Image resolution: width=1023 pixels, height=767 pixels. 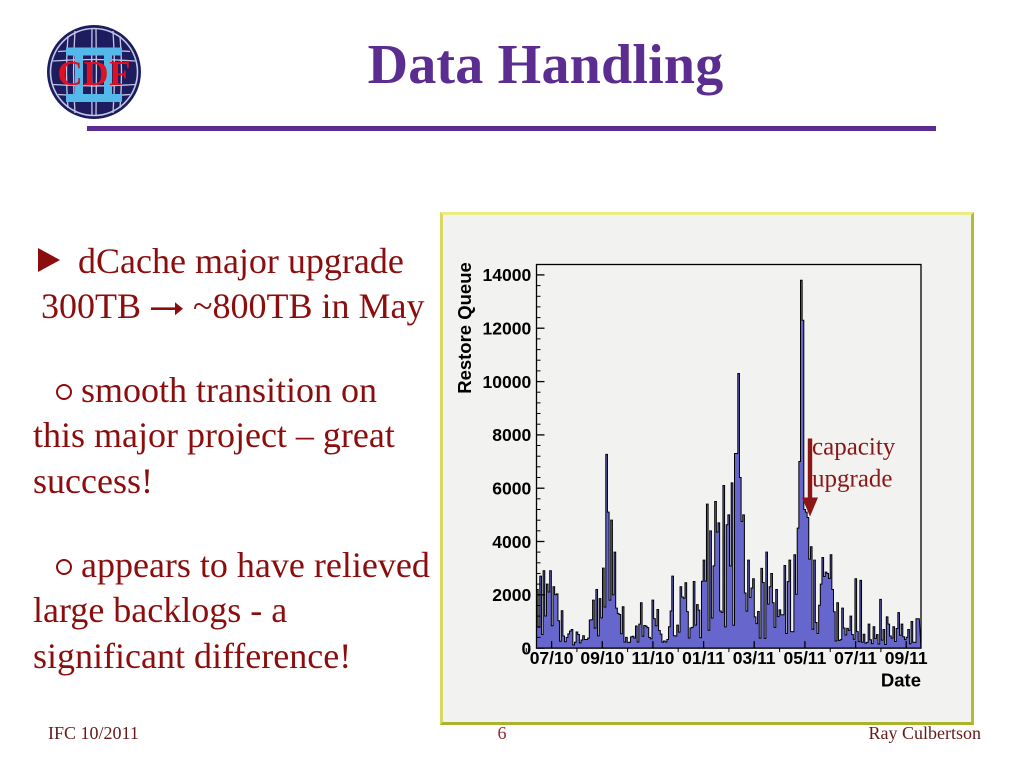 I want to click on svg-text: Date, so click(x=901, y=679).